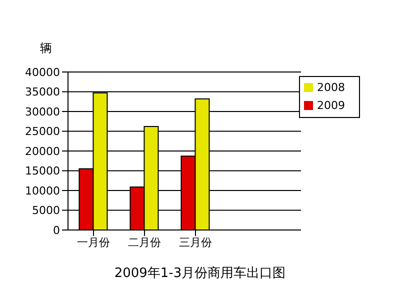  Describe the element at coordinates (93, 242) in the screenshot. I see `x-tick-label: 一月份` at that location.